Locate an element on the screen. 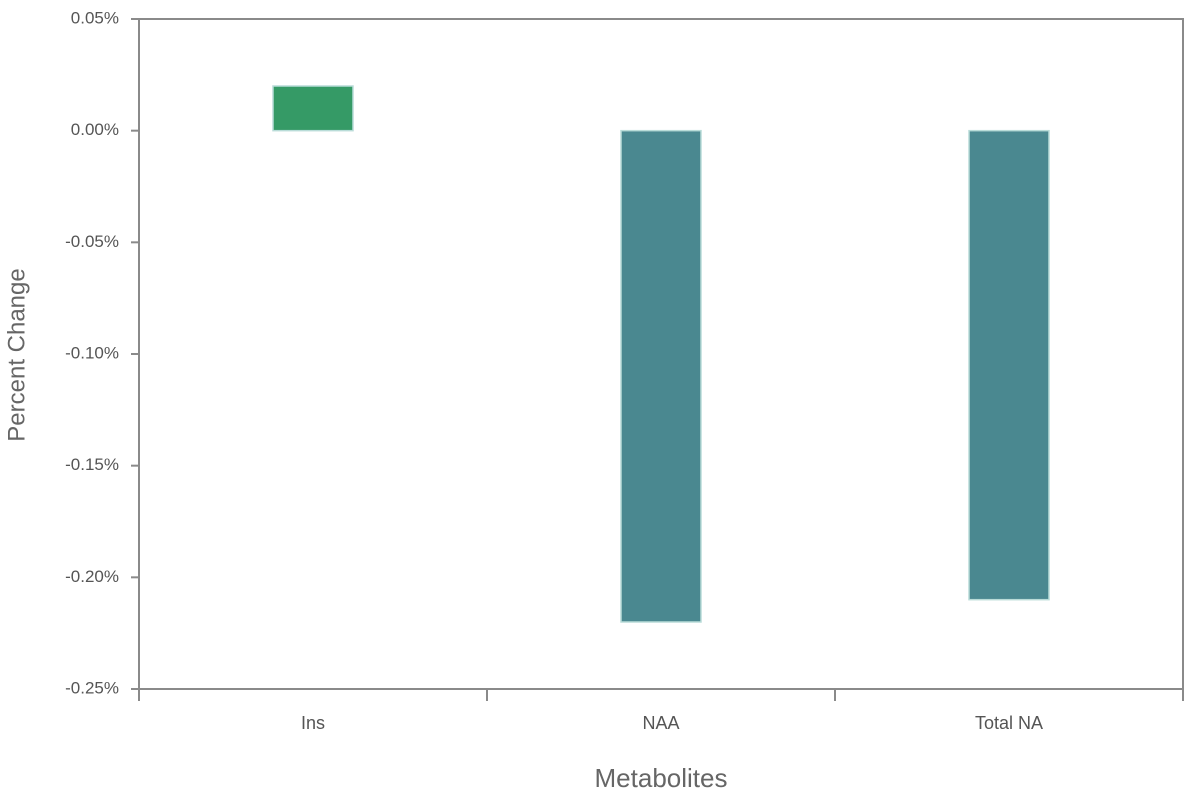 This screenshot has width=1200, height=800. x-axis-title: Metabolites is located at coordinates (661, 778).